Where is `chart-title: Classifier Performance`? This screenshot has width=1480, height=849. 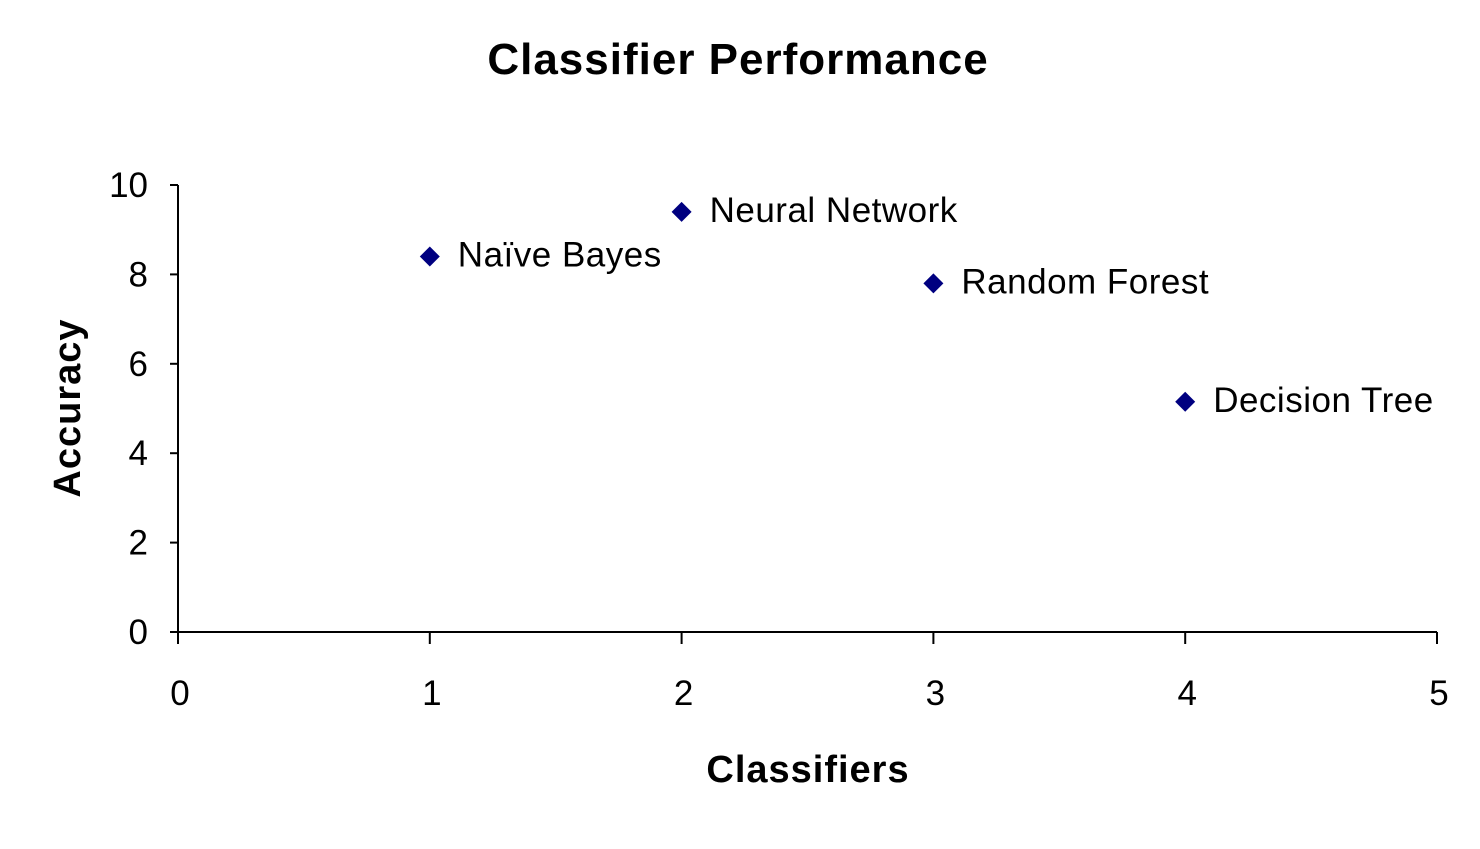 chart-title: Classifier Performance is located at coordinates (737, 59).